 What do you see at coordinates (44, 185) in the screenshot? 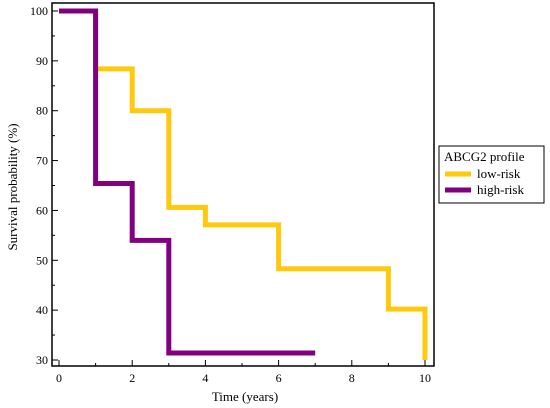
I see `y-axis: 30 40 50 60 70 80 90 100` at bounding box center [44, 185].